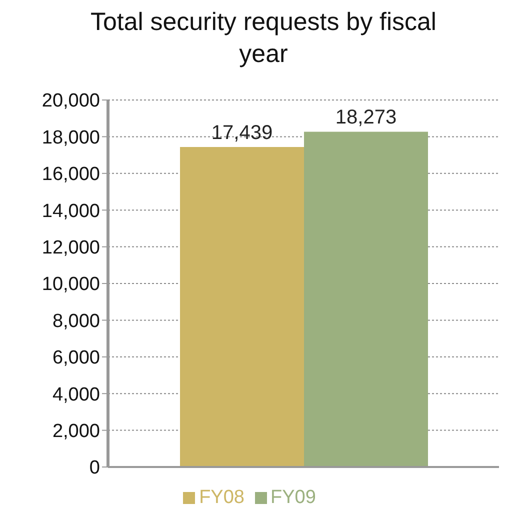  Describe the element at coordinates (242, 133) in the screenshot. I see `data-label: 17,439` at that location.